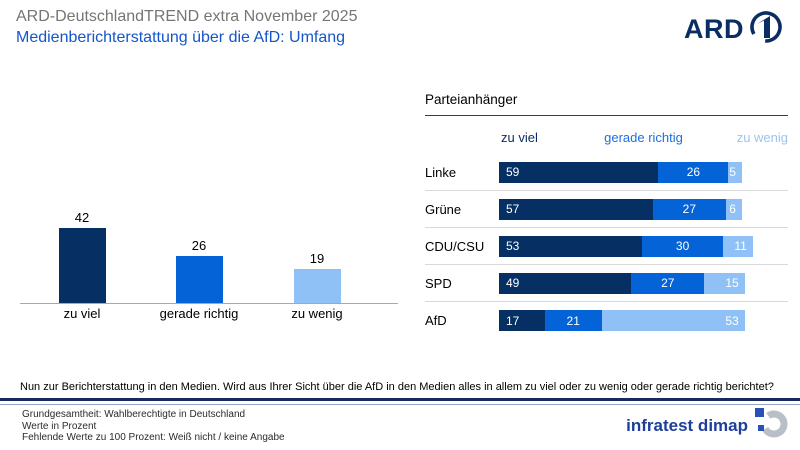 The image size is (800, 450). What do you see at coordinates (579, 172) in the screenshot?
I see `stacked-segment: 59` at bounding box center [579, 172].